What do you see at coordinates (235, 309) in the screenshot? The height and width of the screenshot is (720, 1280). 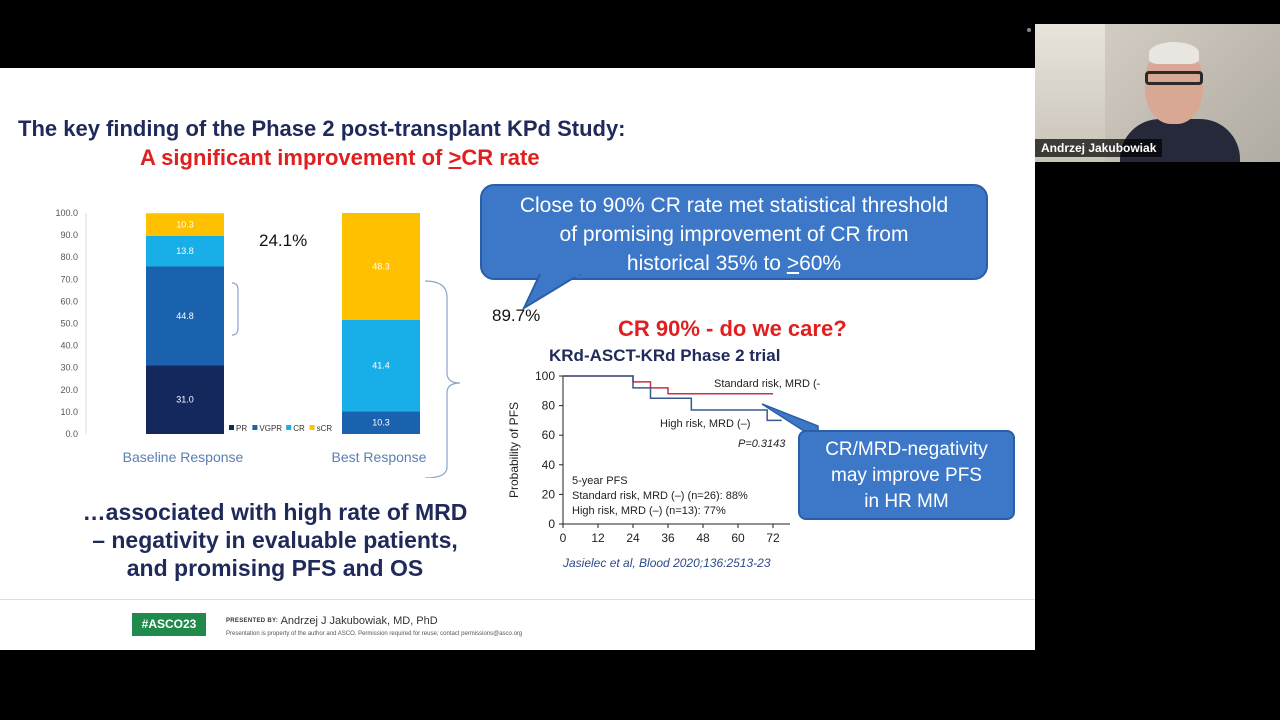 I see `bracket-baseline` at bounding box center [235, 309].